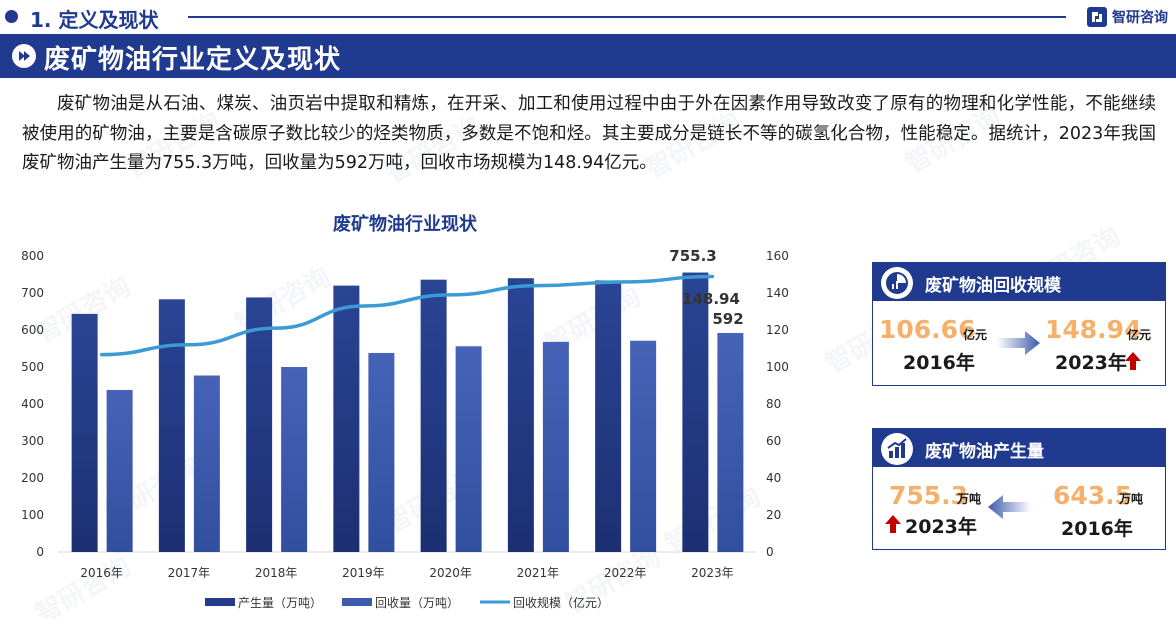  Describe the element at coordinates (927, 329) in the screenshot. I see `card-recycle-left-value: 106.66` at that location.